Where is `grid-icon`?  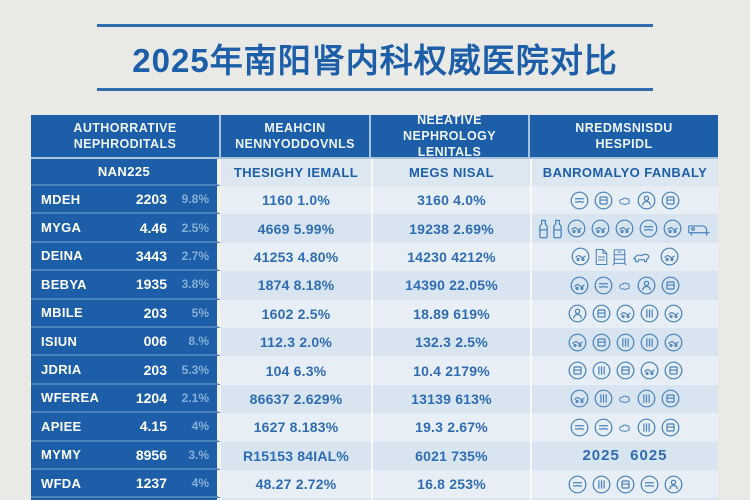 grid-icon is located at coordinates (670, 427).